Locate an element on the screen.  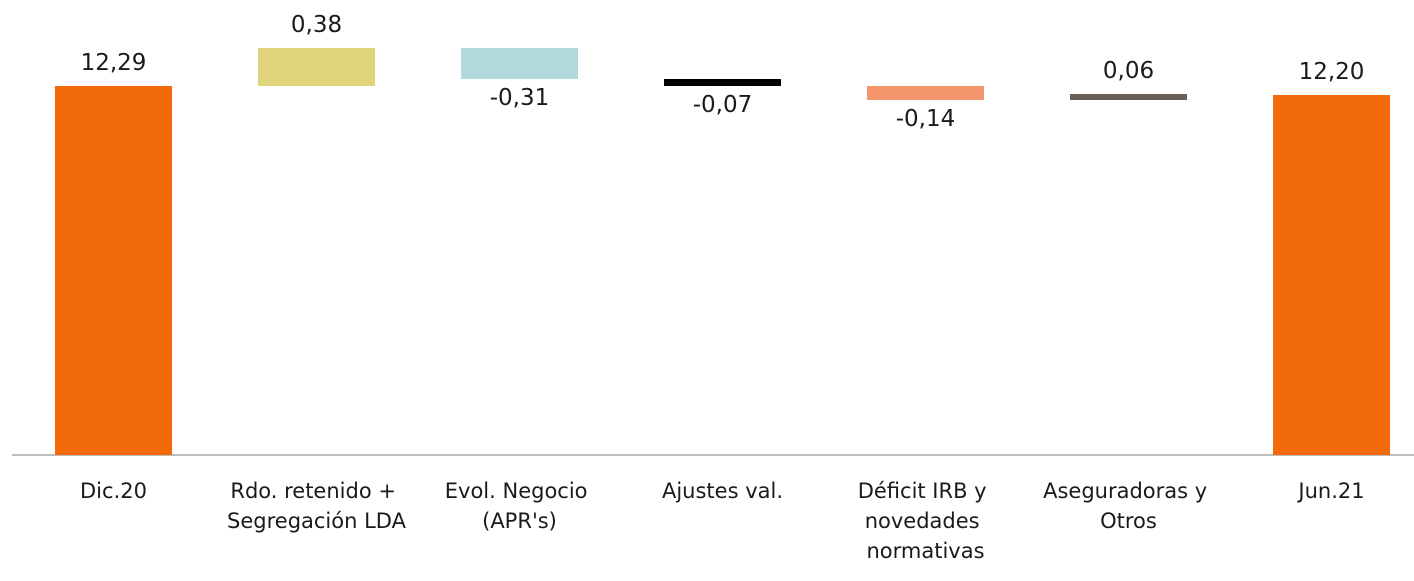
value-label: 12,29 is located at coordinates (114, 63).